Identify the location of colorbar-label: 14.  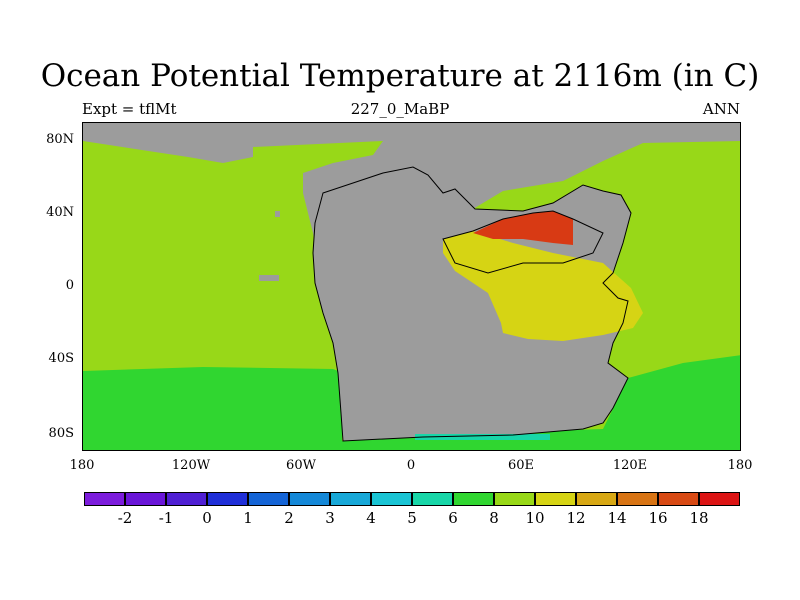
(617, 518).